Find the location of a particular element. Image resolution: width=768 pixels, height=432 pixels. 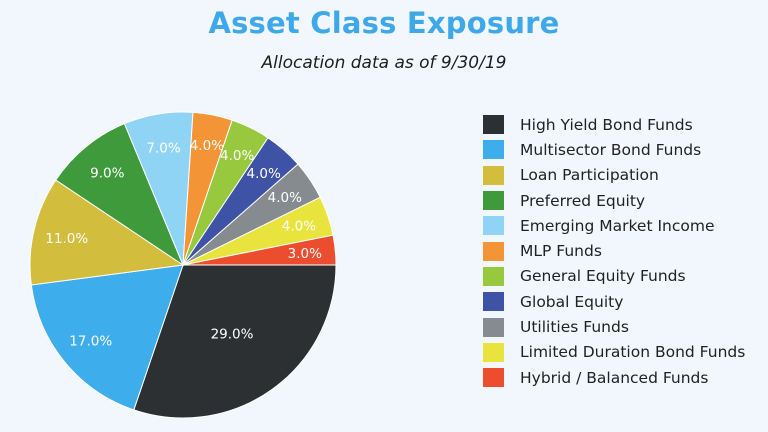

legend-item: Hybrid / Balanced Funds is located at coordinates (614, 377).